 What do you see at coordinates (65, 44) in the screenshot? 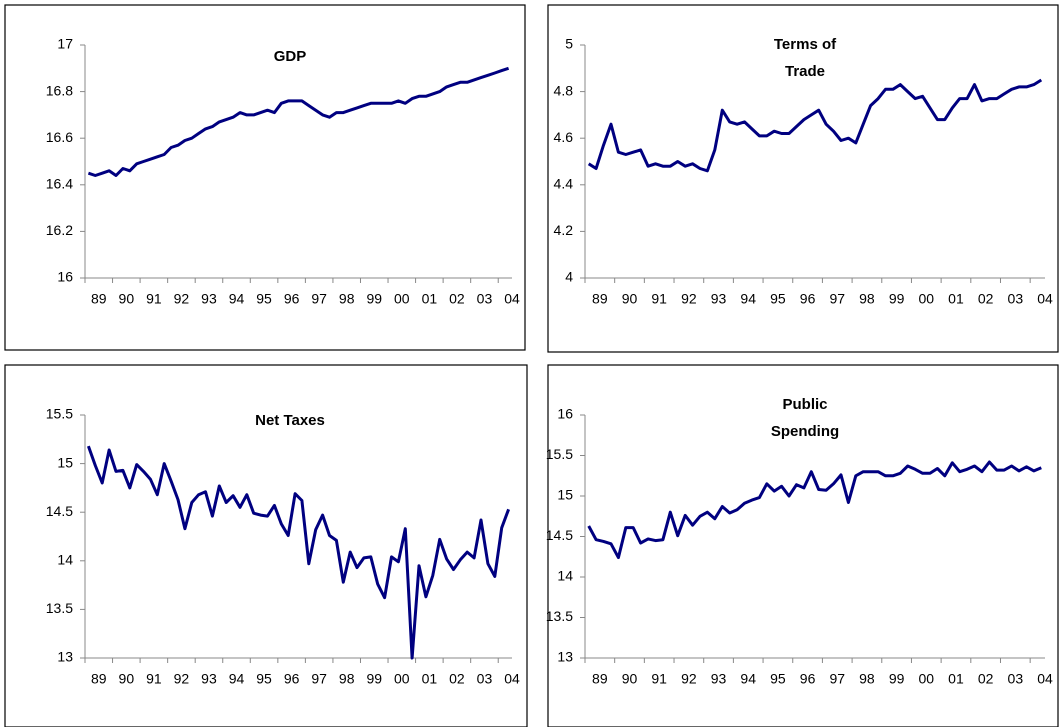
I see `y-tick-label: 17` at bounding box center [65, 44].